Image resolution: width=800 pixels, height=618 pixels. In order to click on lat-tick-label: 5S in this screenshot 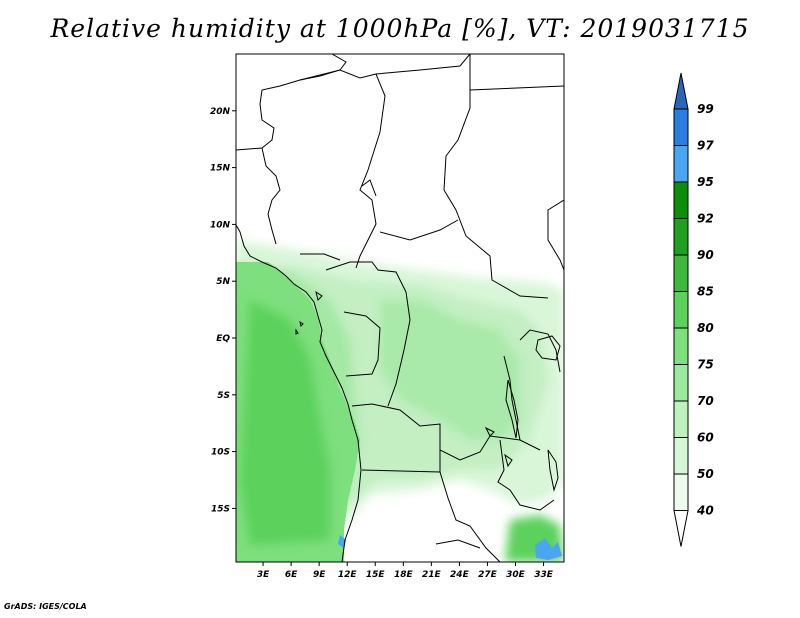, I will do `click(223, 396)`.